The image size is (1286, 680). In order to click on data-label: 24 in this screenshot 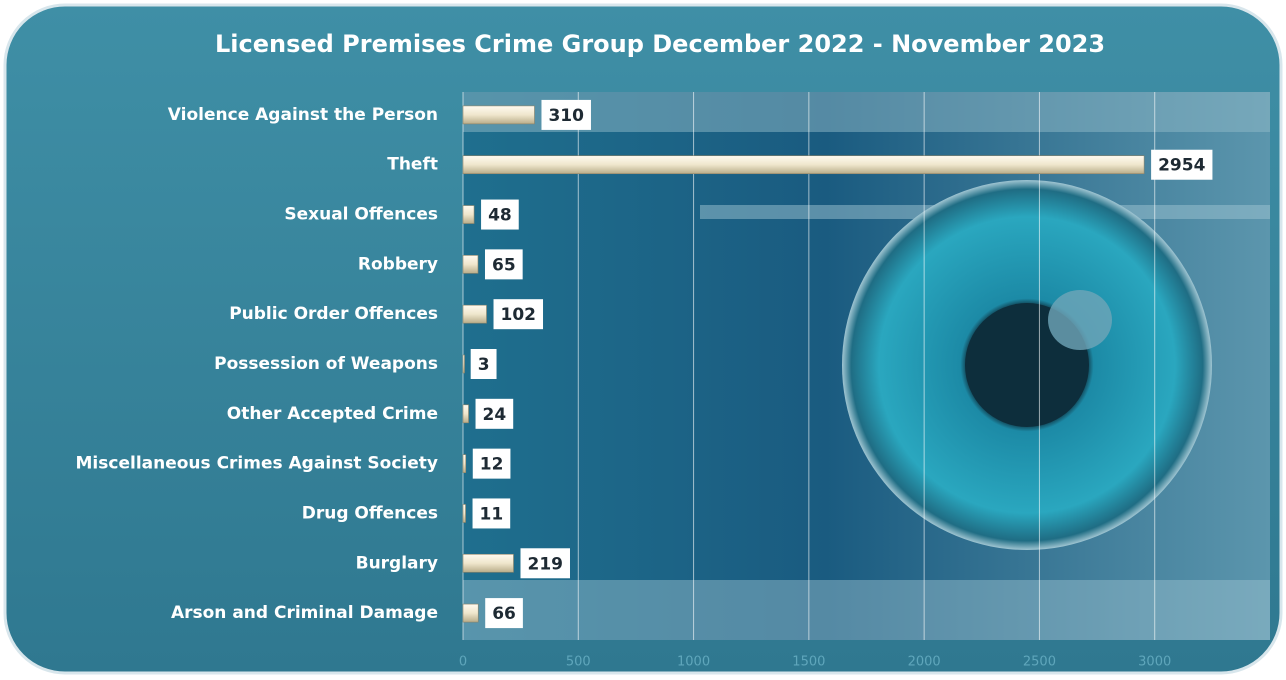, I will do `click(495, 415)`.